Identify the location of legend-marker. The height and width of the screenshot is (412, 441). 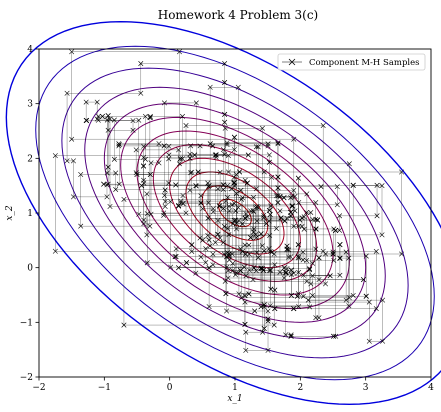
(292, 62).